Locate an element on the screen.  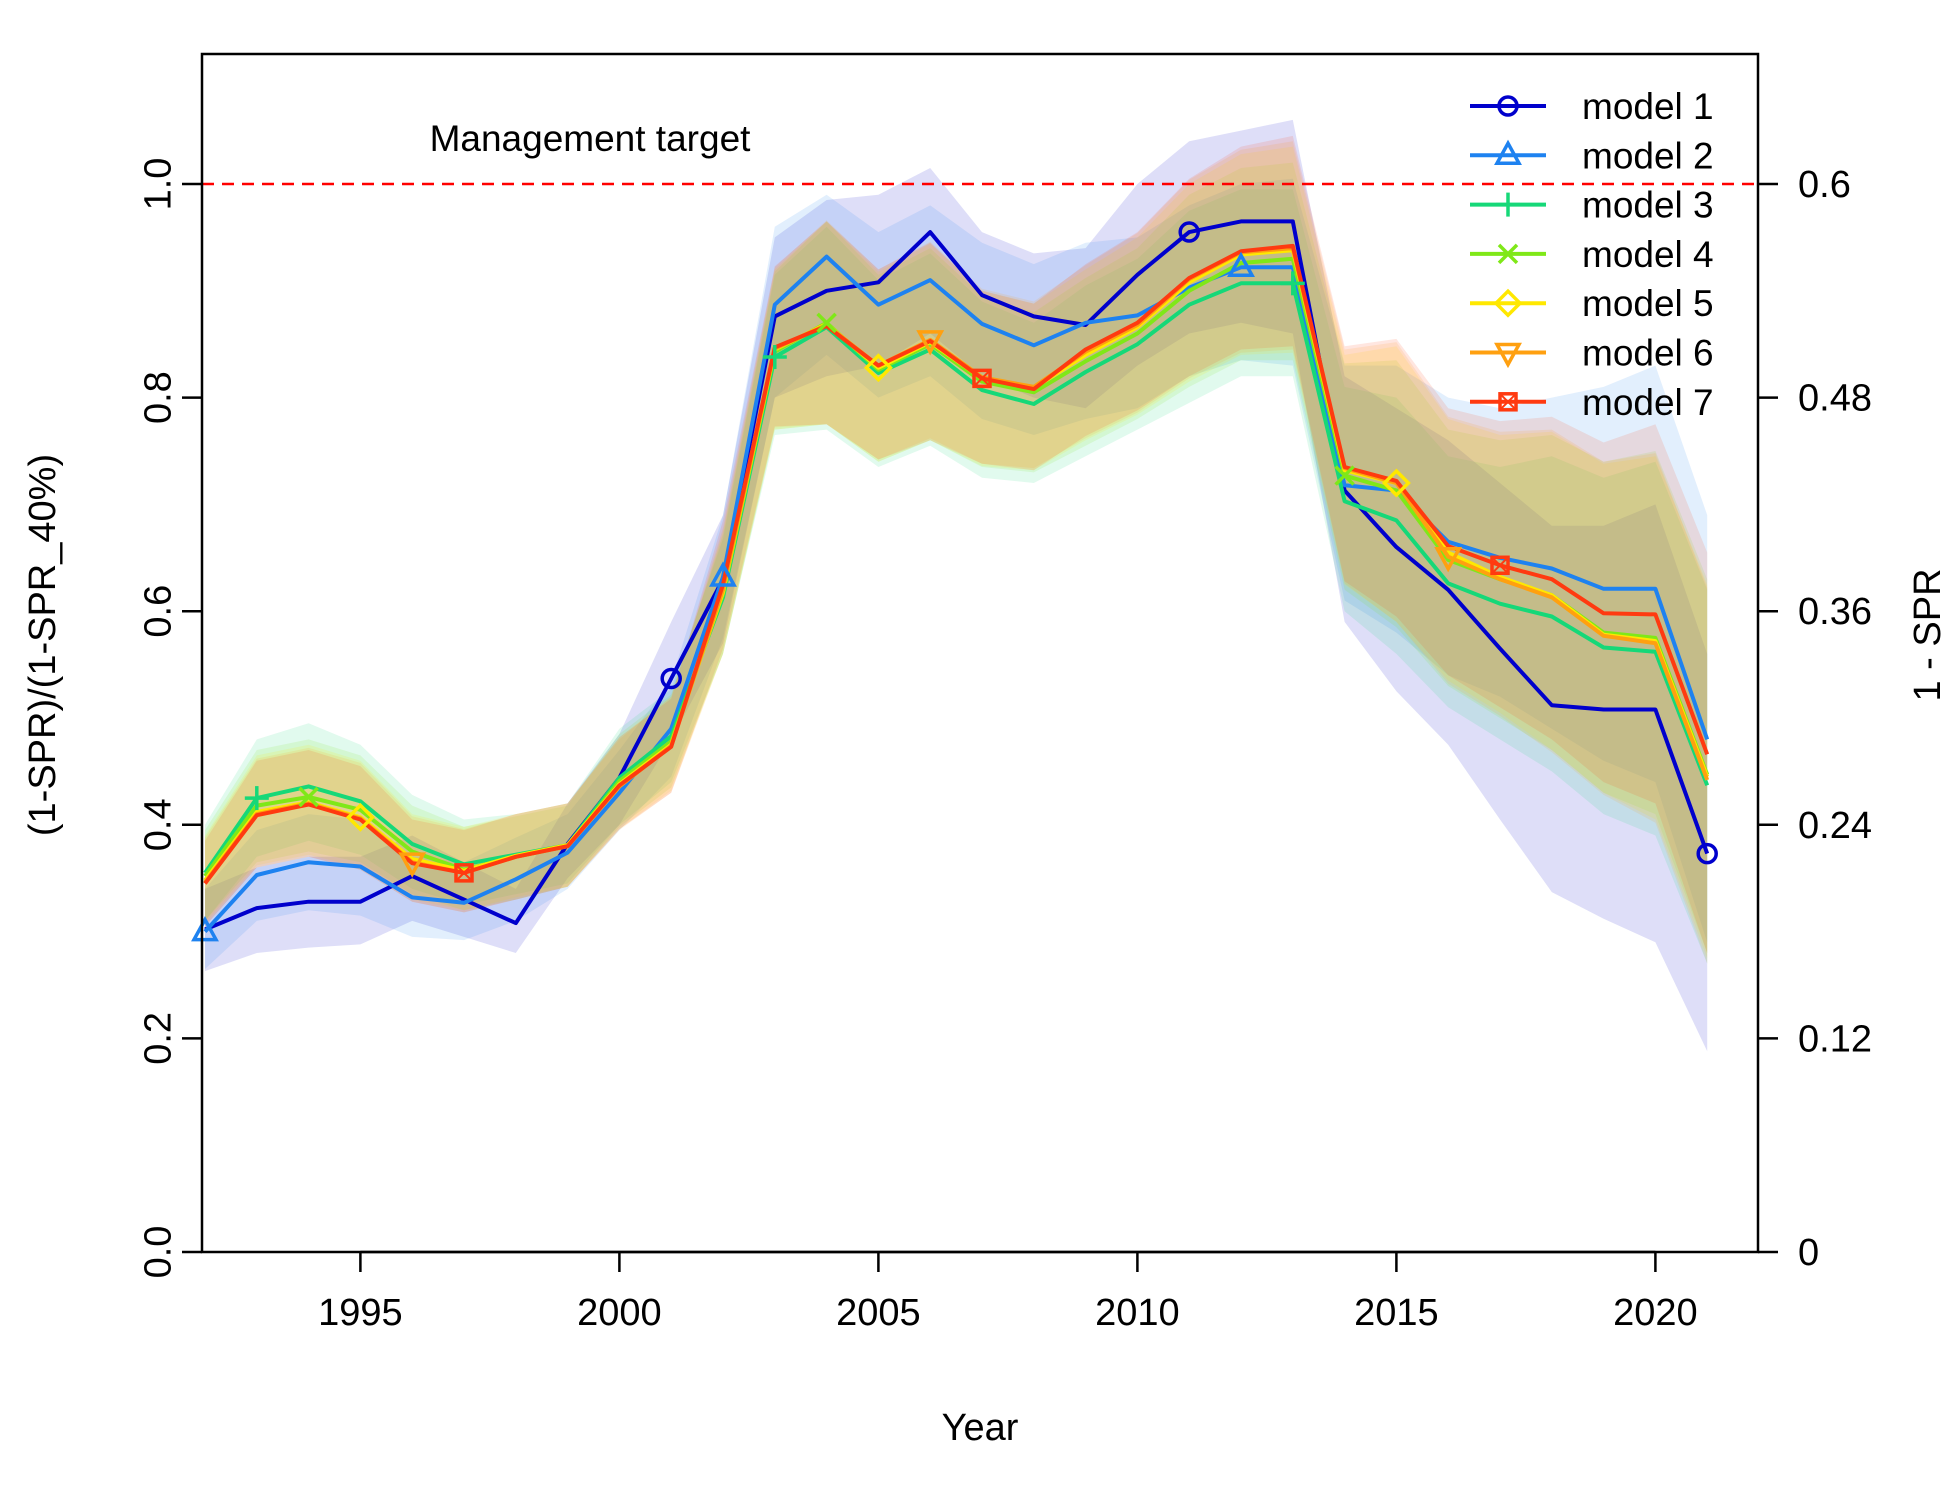
y2-tick-label: 0.48 is located at coordinates (1835, 399).